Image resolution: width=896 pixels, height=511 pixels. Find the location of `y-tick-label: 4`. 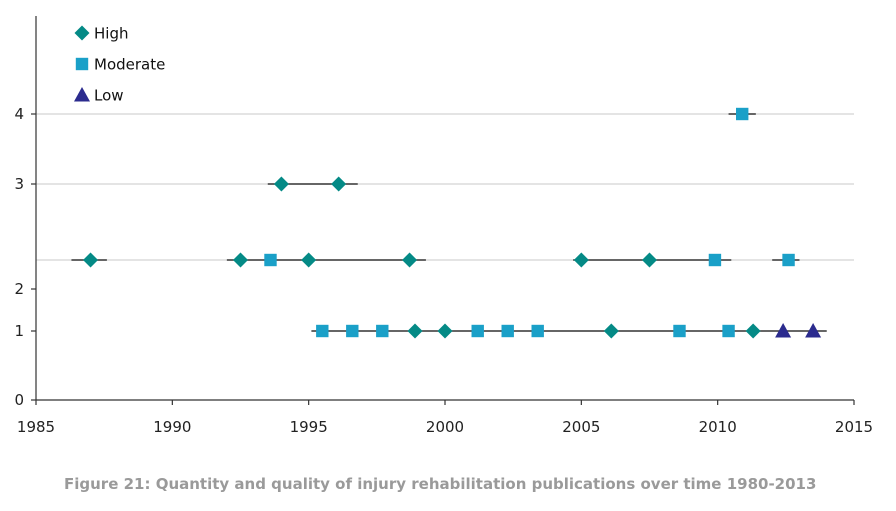

y-tick-label: 4 is located at coordinates (19, 114).